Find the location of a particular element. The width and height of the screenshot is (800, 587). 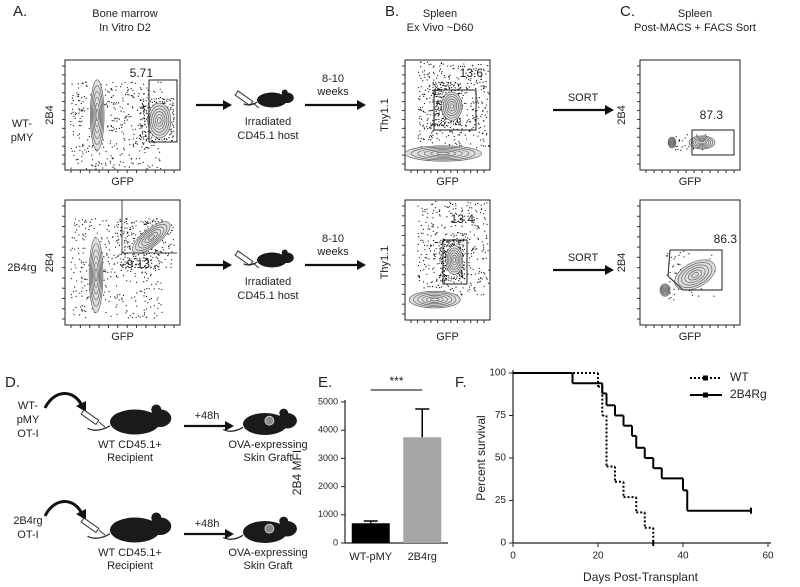

y-tick-label: 3000 is located at coordinates (328, 458).